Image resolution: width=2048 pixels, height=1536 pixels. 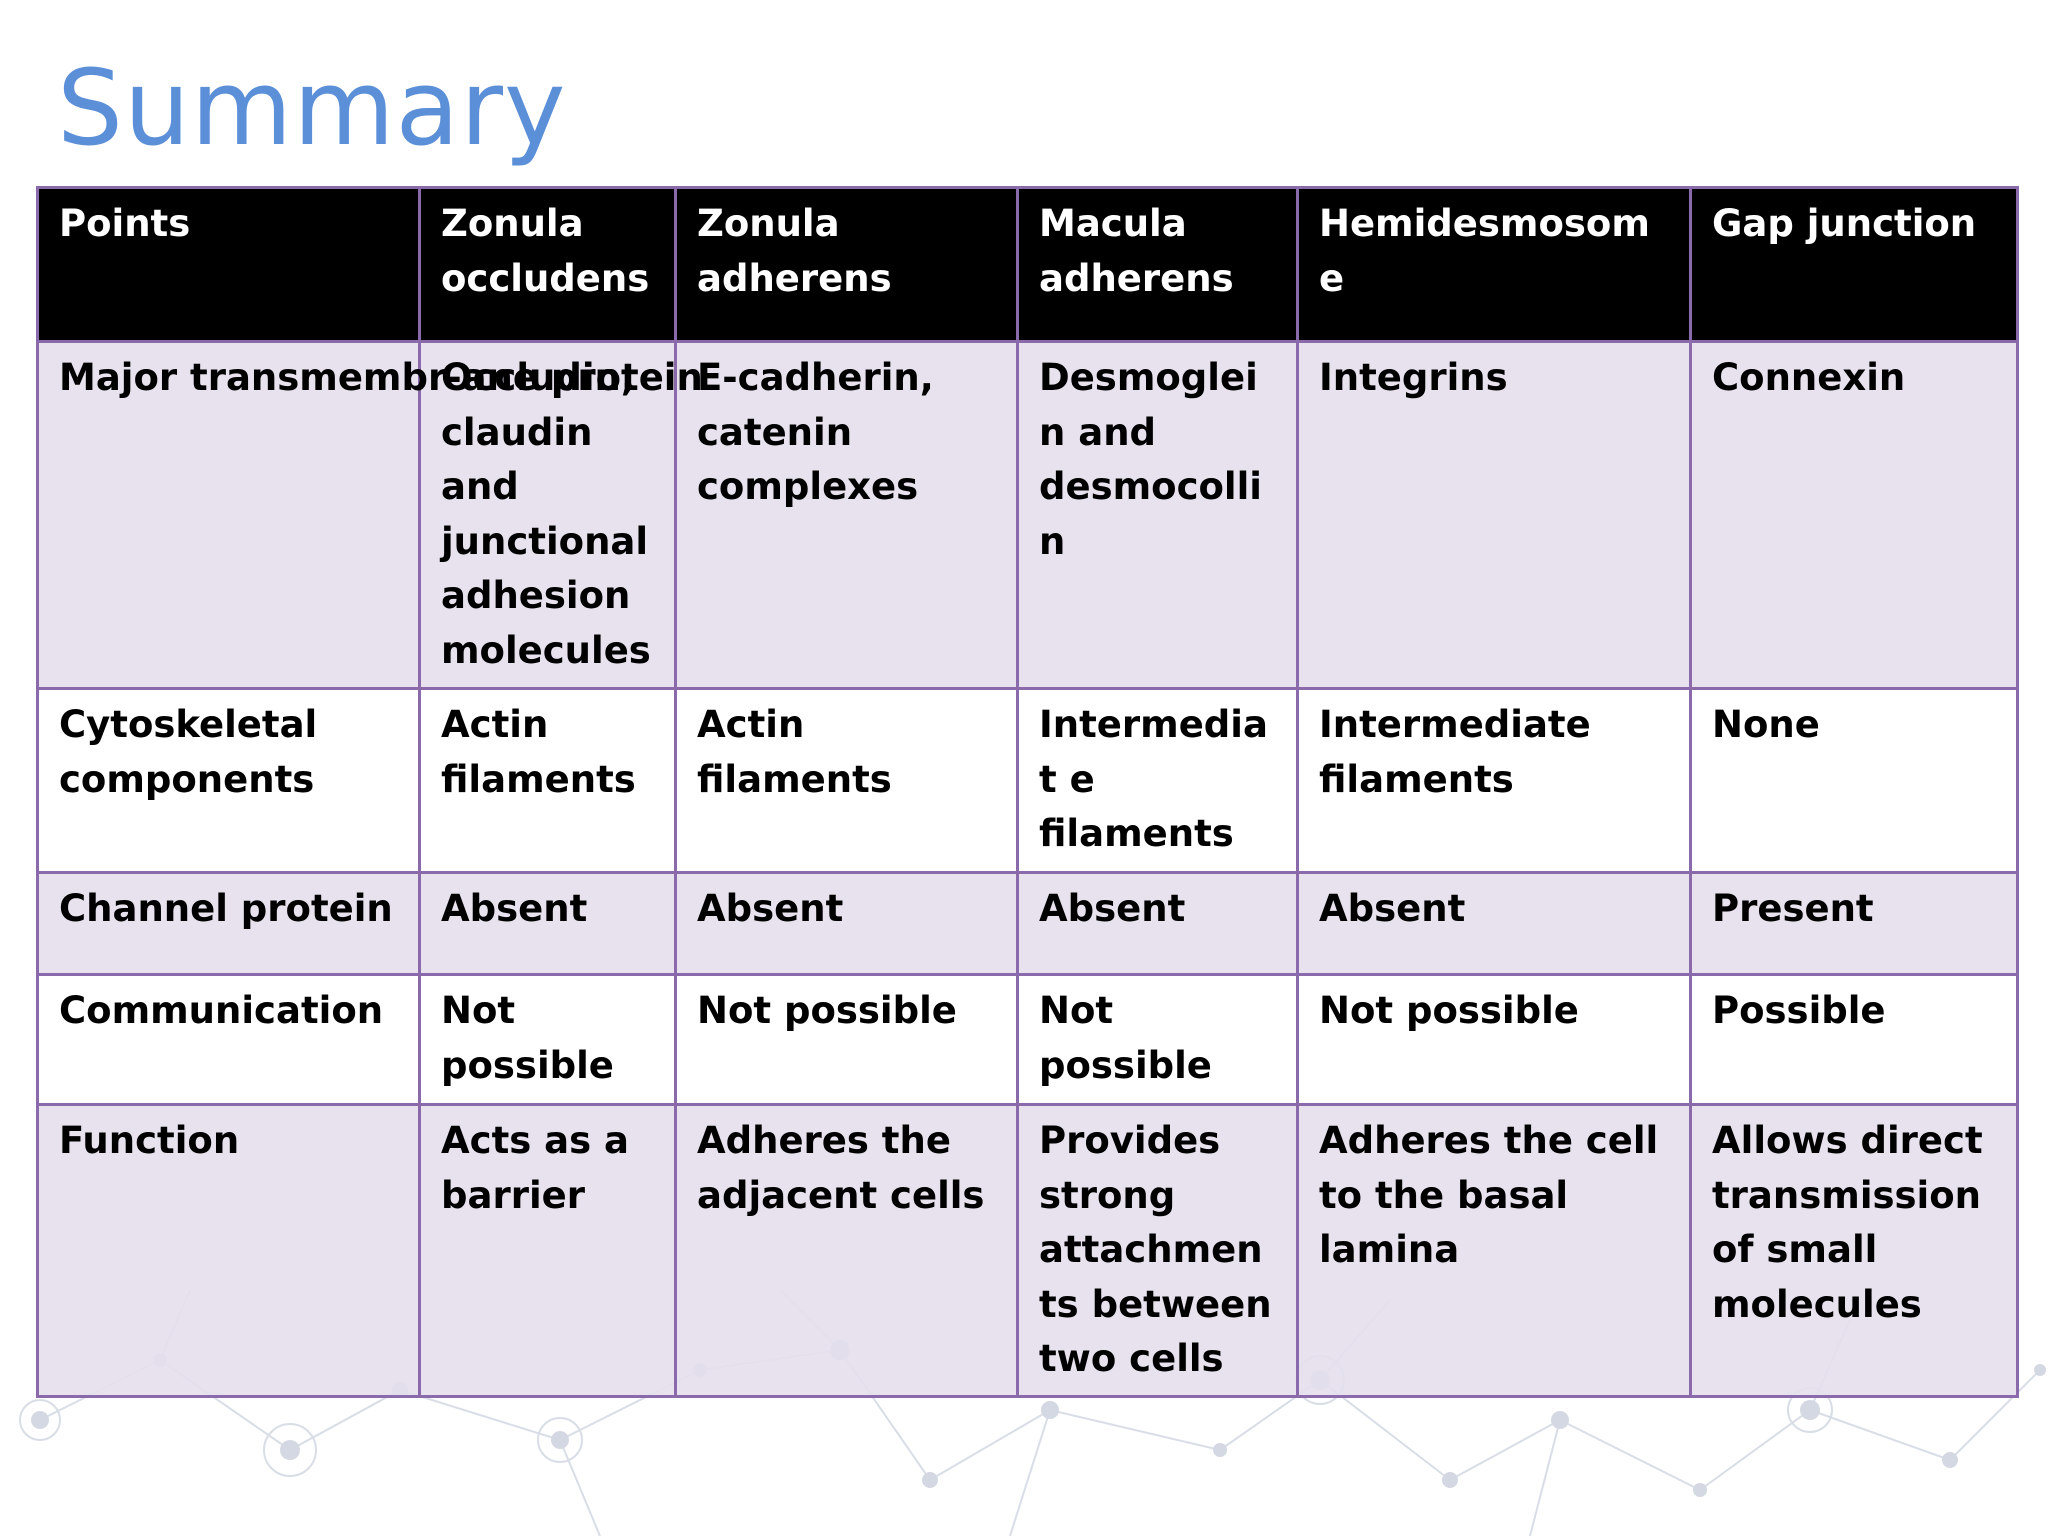 I want to click on column-header: Macula adherens, so click(x=1157, y=264).